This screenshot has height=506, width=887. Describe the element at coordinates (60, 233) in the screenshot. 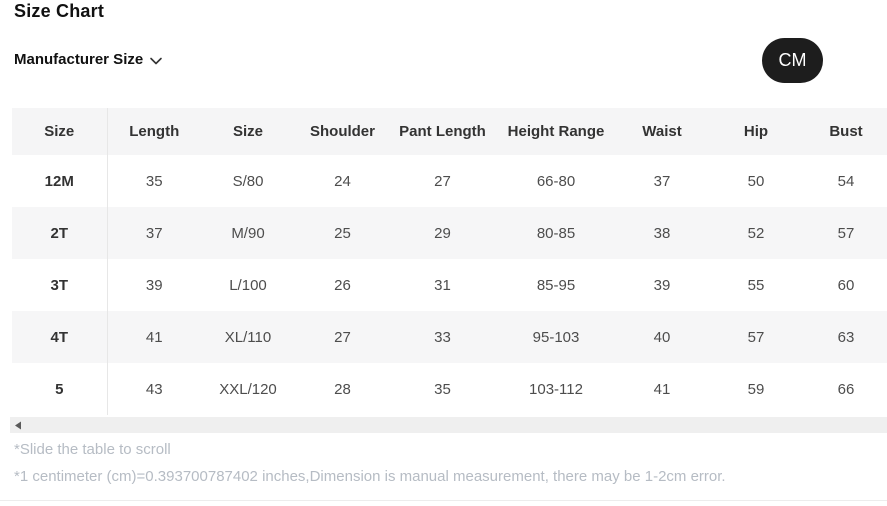

I see `size-label-cell: 2T` at that location.